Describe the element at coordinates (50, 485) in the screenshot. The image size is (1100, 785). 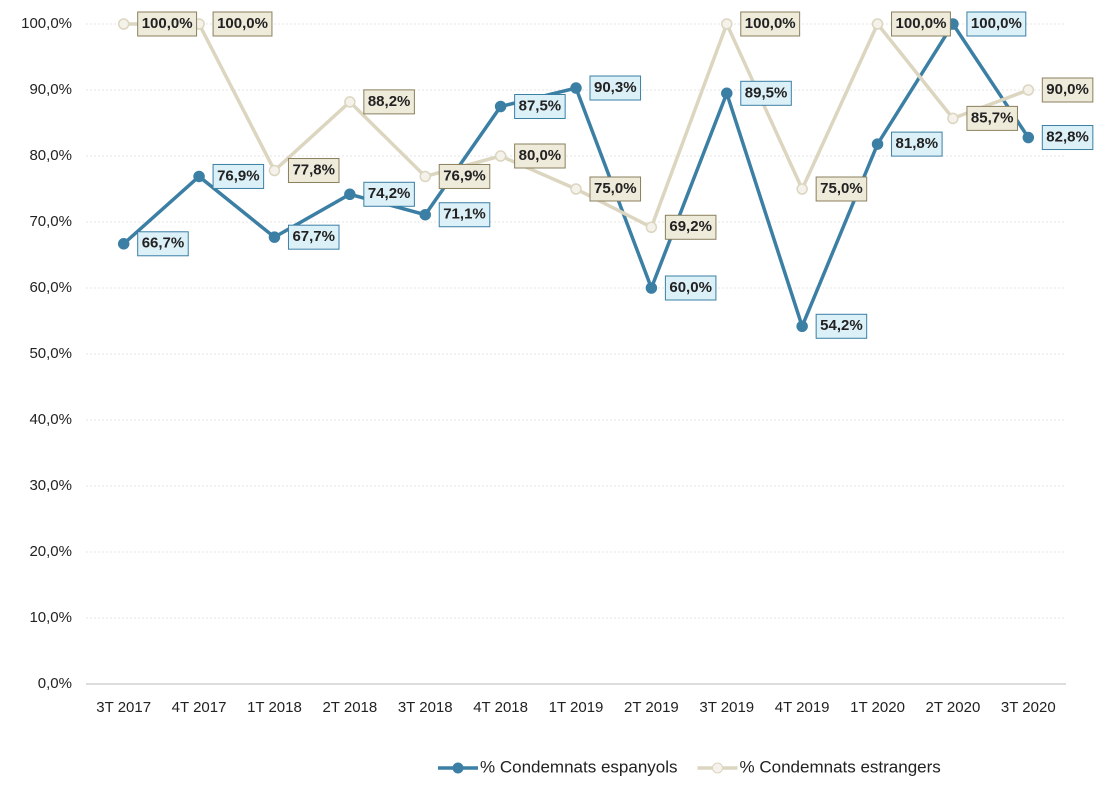
I see `y-tick-label: 30,0%` at that location.